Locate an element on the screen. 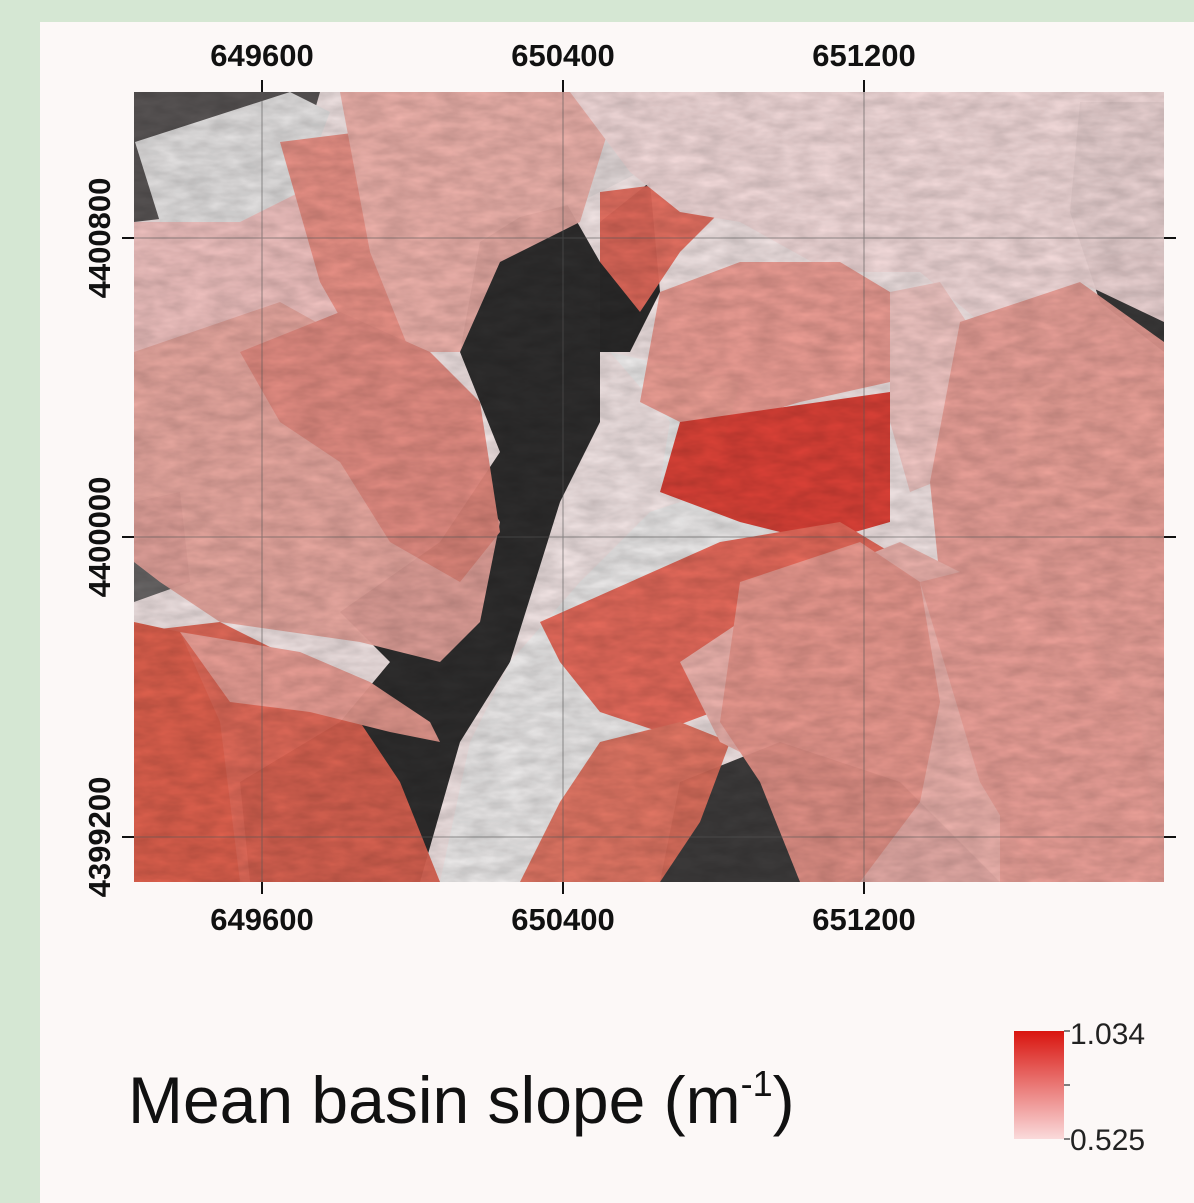 The image size is (1194, 1203). legend-title-superscript: -1 is located at coordinates (756, 1083).